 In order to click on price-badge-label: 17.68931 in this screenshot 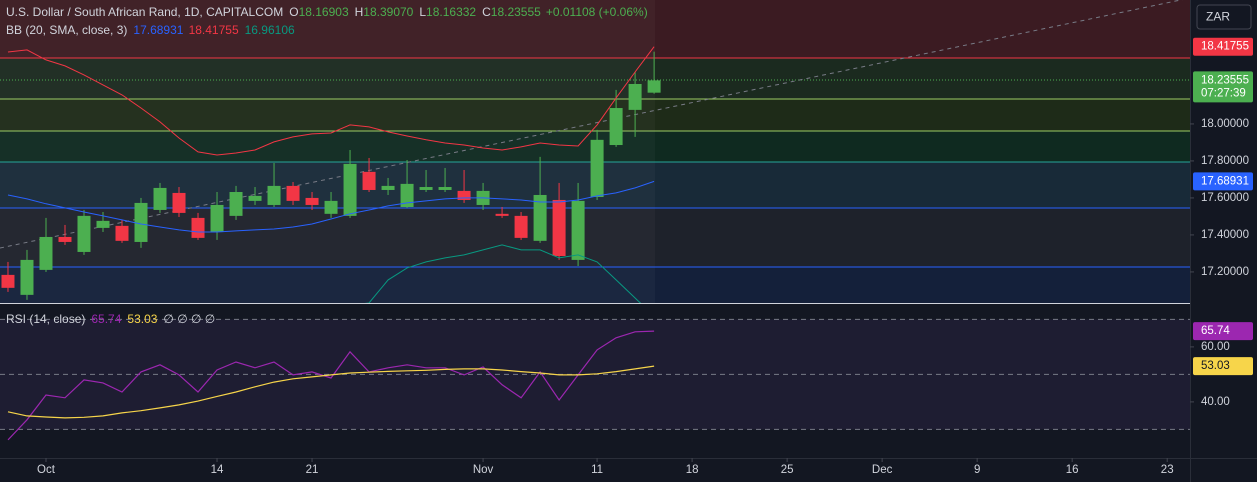, I will do `click(1225, 181)`.